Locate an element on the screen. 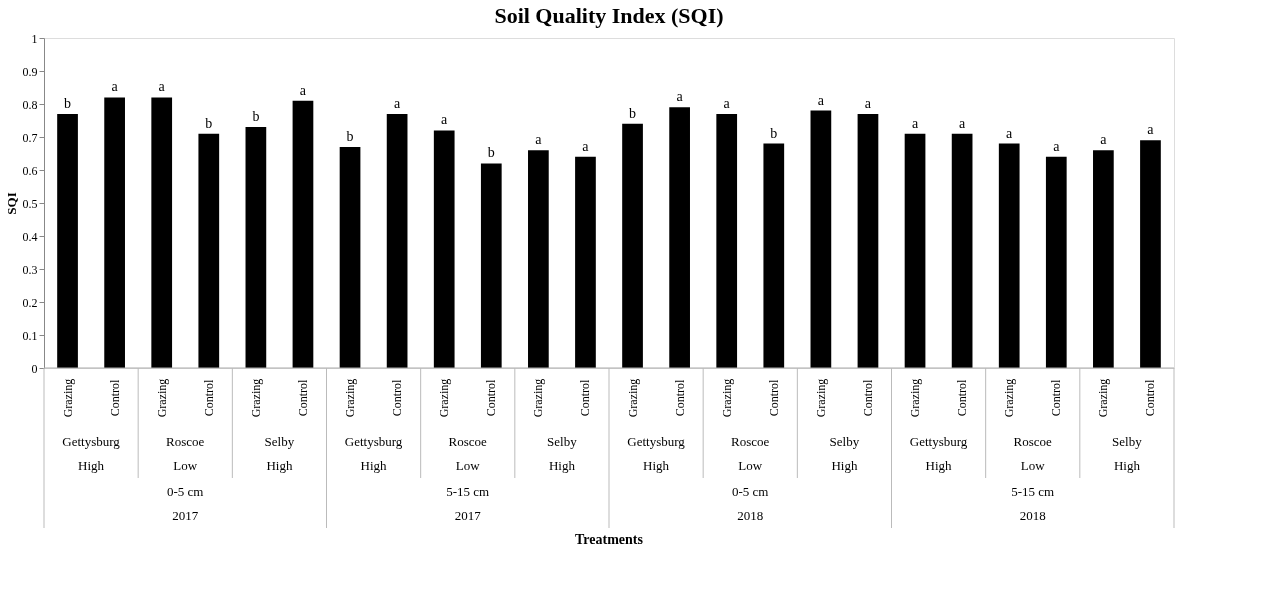  y-tick-label: 0.7 is located at coordinates (30, 137).